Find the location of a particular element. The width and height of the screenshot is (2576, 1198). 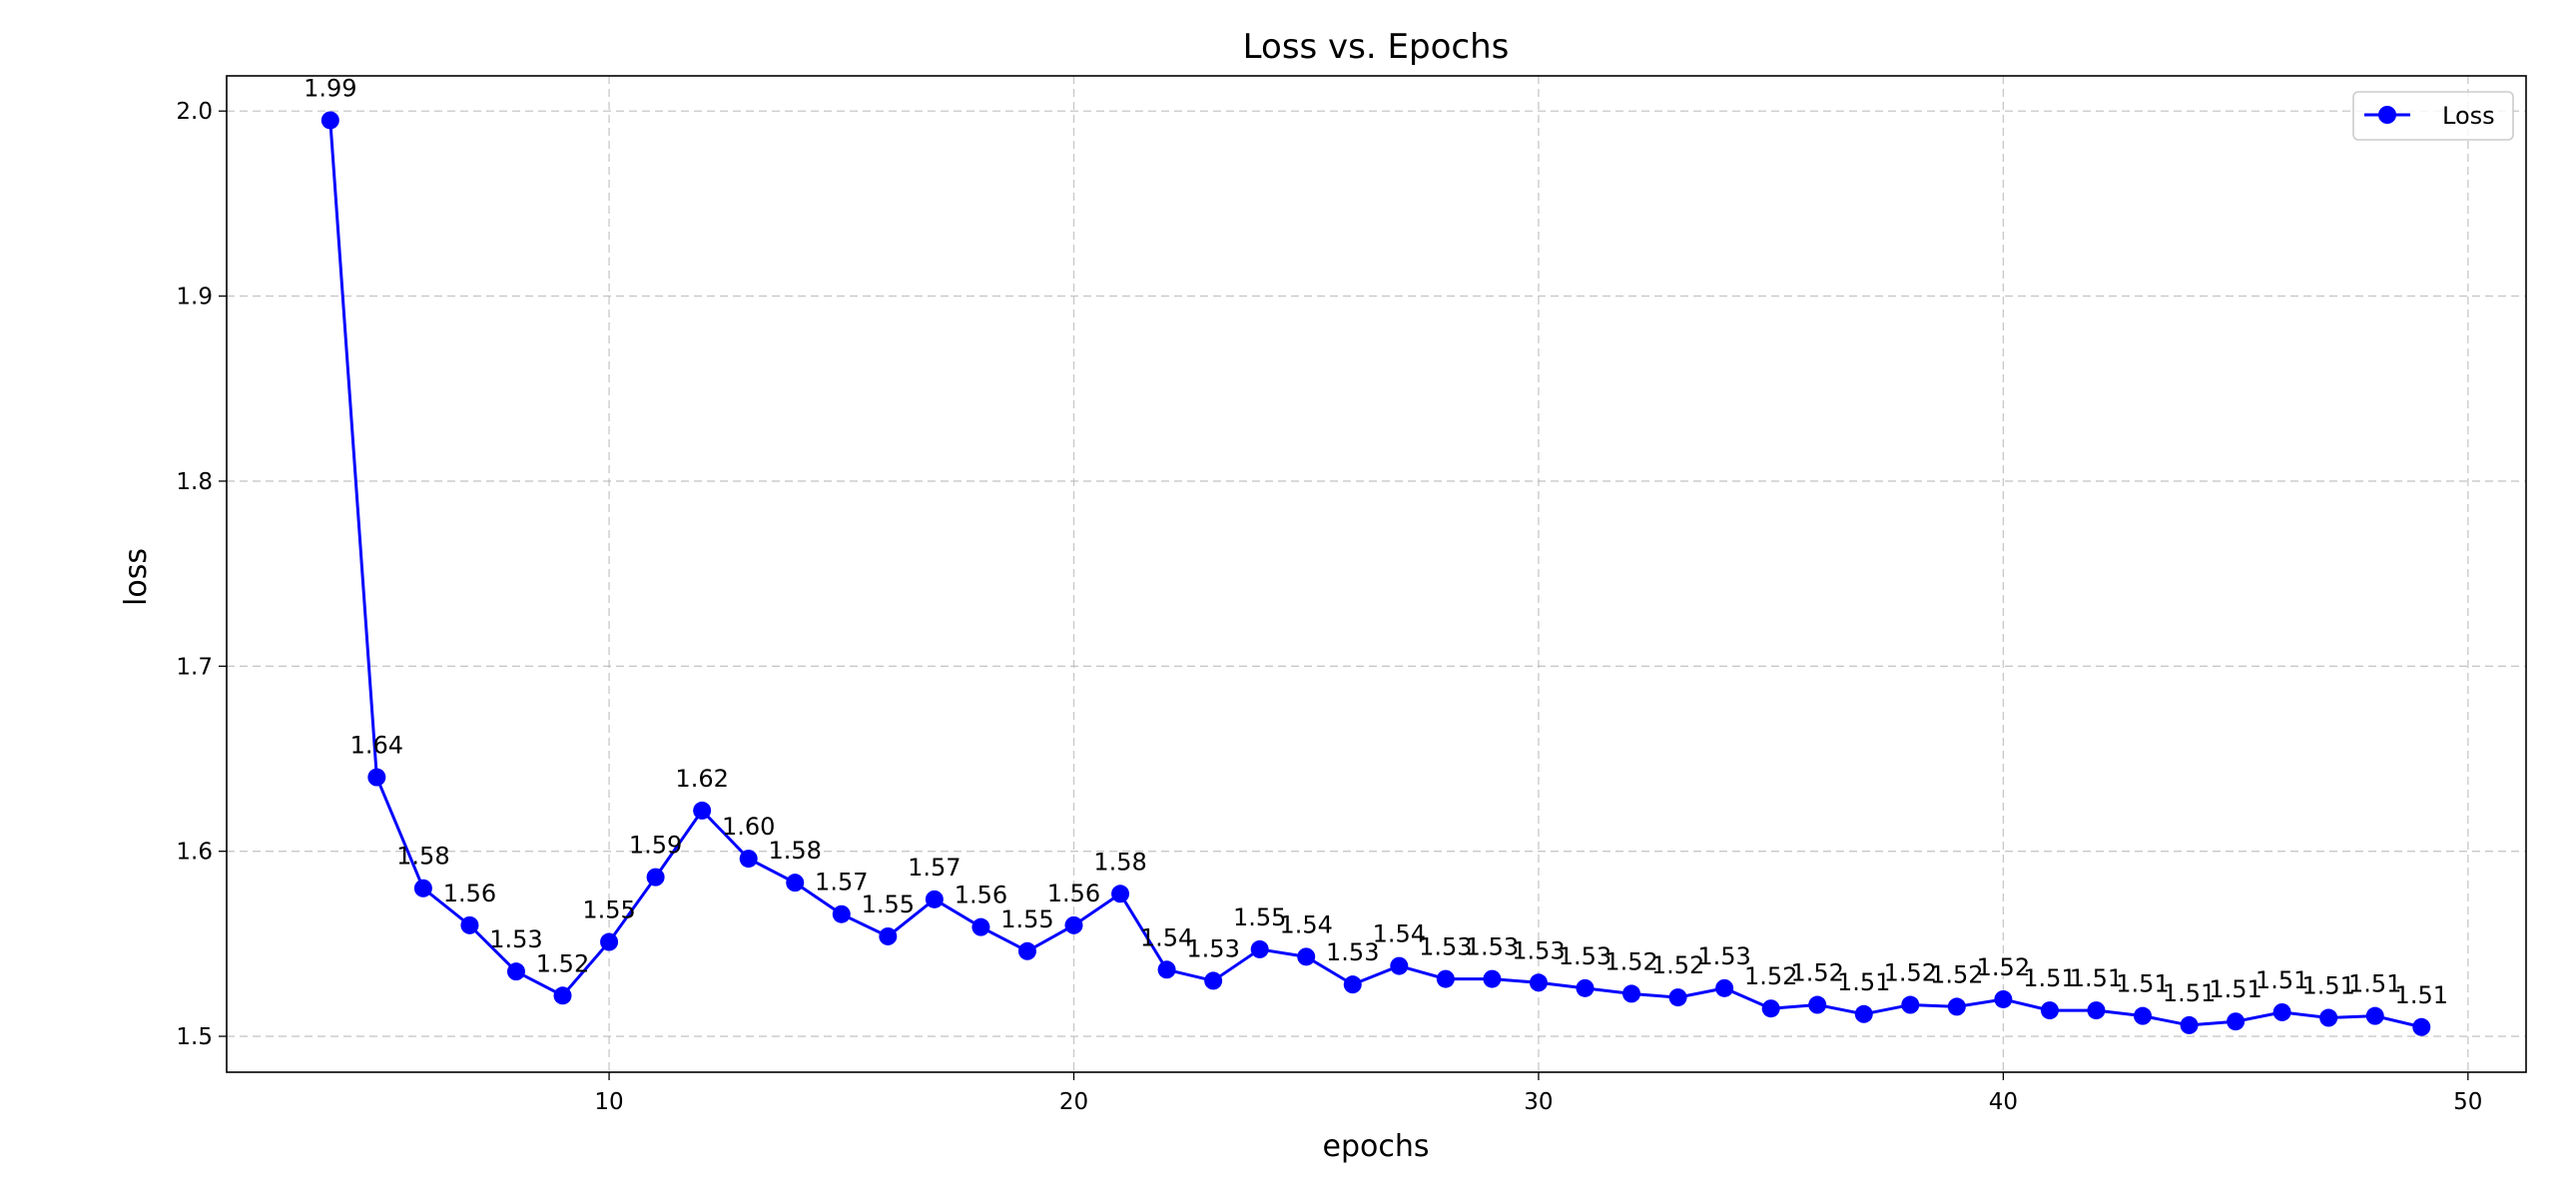

y-tick-label: 2.0 is located at coordinates (194, 112).